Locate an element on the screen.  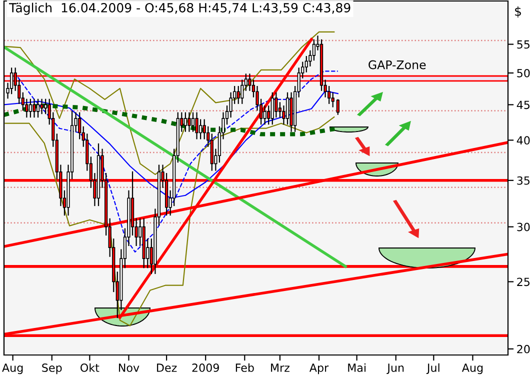
y-tick-label: 40 is located at coordinates (523, 140).